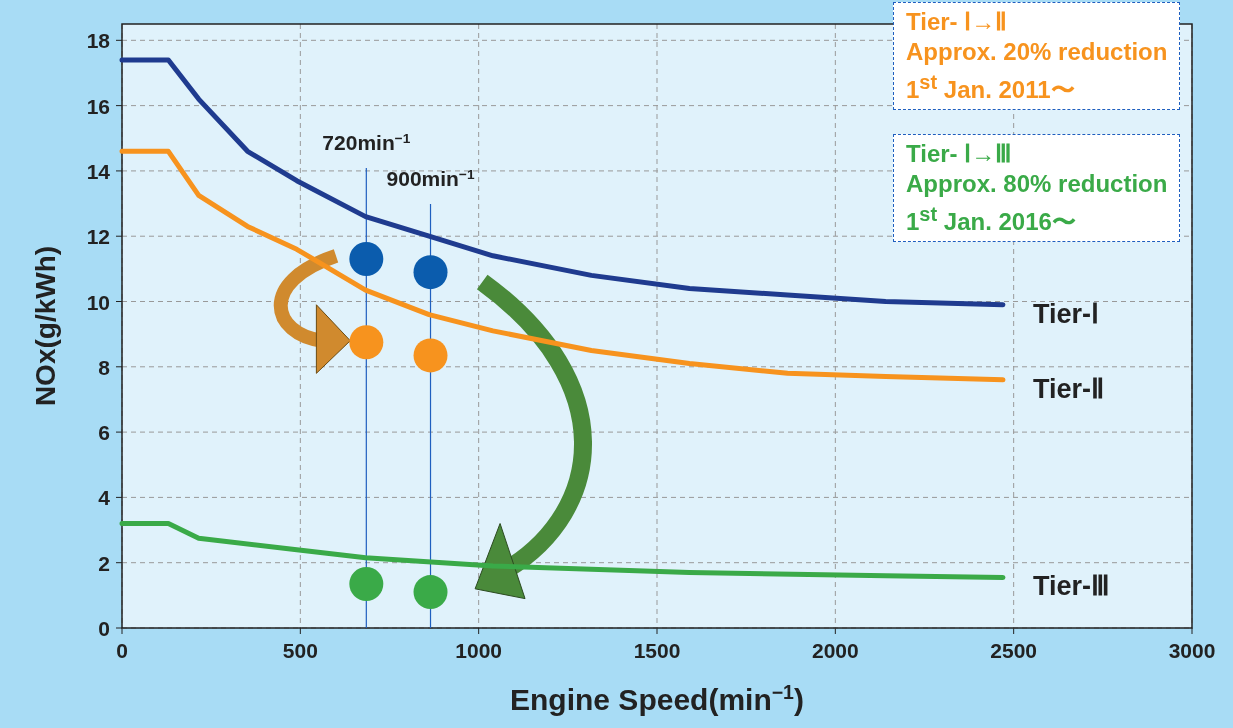 The width and height of the screenshot is (1233, 728). What do you see at coordinates (98, 41) in the screenshot?
I see `y-tick-label: 18` at bounding box center [98, 41].